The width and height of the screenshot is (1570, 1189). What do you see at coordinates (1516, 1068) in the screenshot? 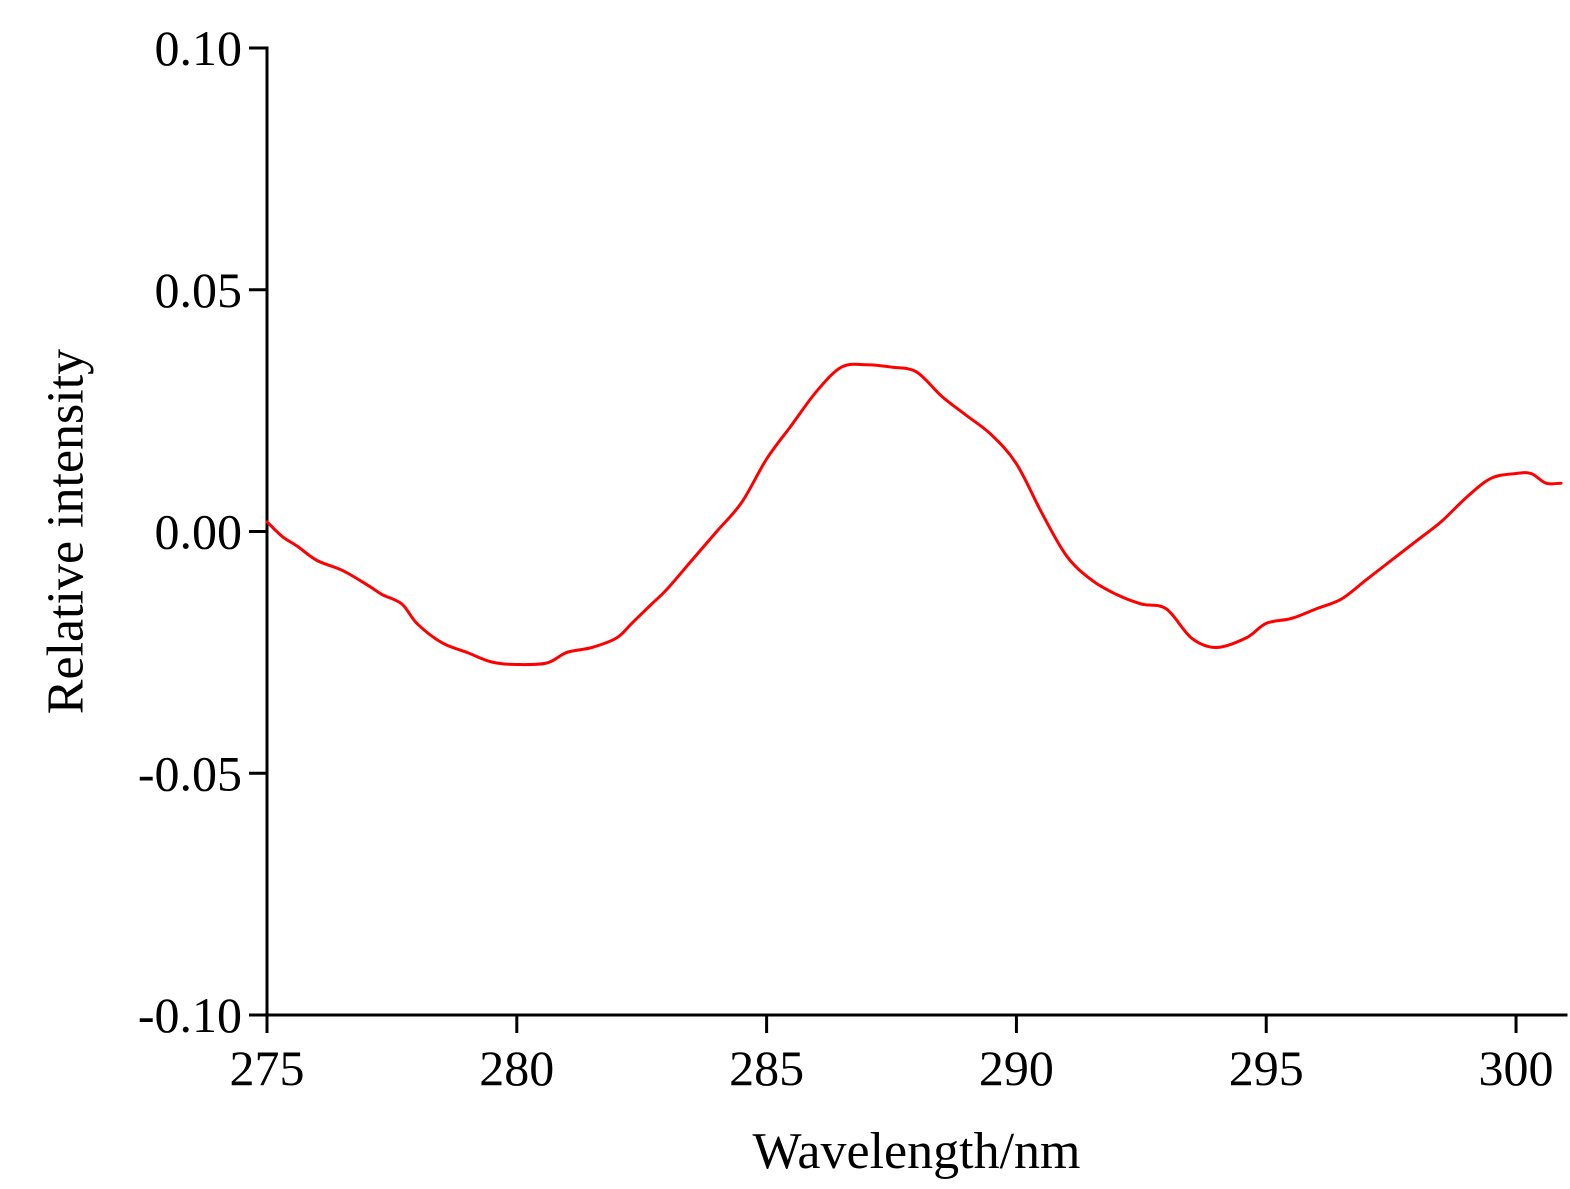
I see `x-tick-label: 300` at bounding box center [1516, 1068].